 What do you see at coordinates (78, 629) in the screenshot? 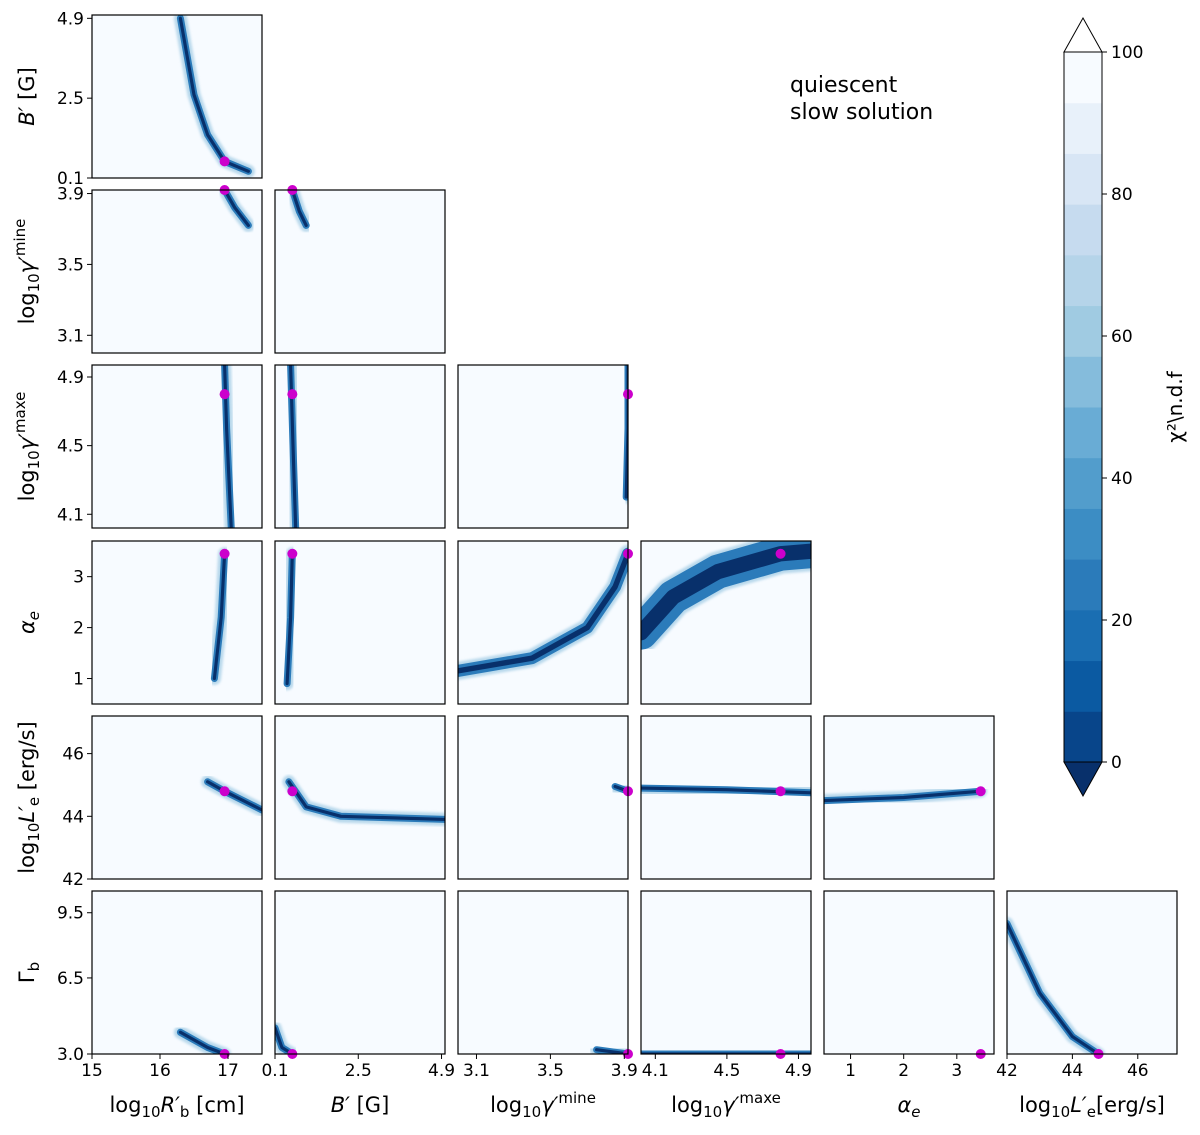
I see `y-tick-label: 2` at bounding box center [78, 629].